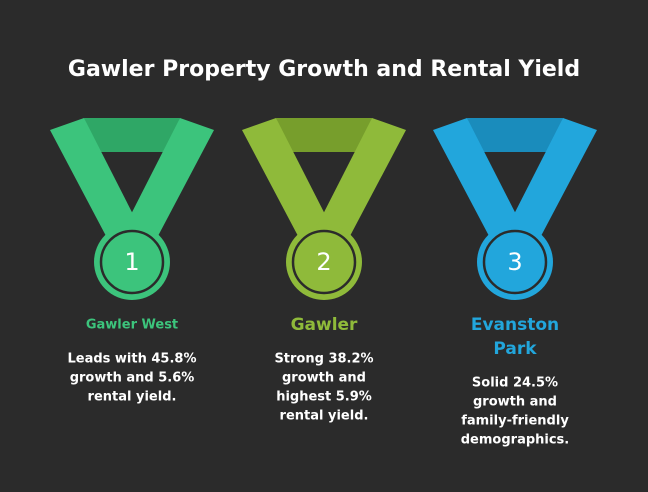  Describe the element at coordinates (515, 325) in the screenshot. I see `area-name: Evanston` at that location.